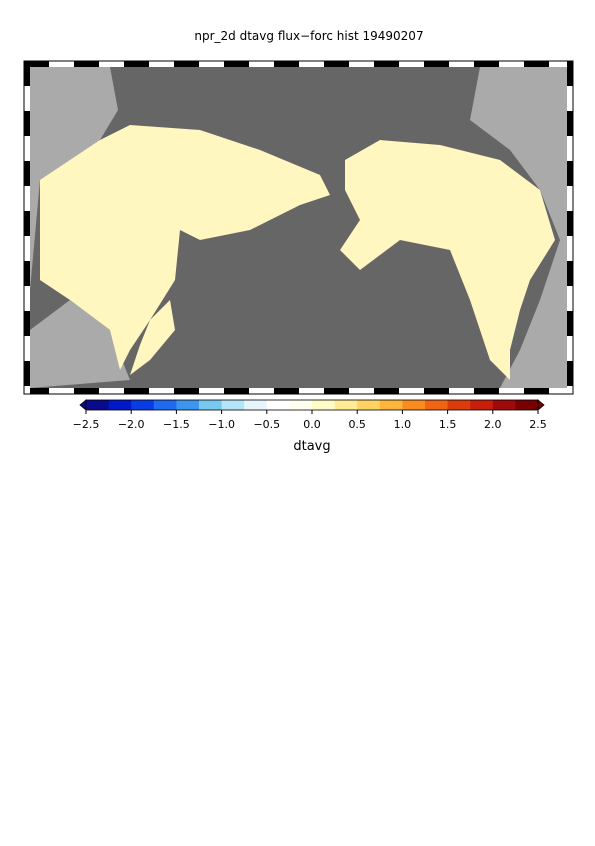 This screenshot has height=846, width=595. What do you see at coordinates (185, 247) in the screenshot?
I see `land-asia-data` at bounding box center [185, 247].